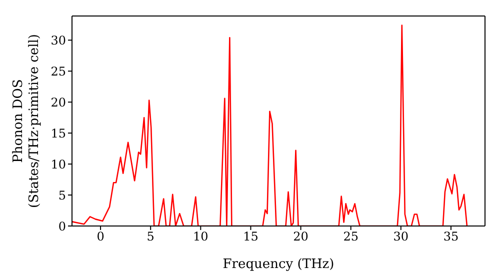 The height and width of the screenshot is (280, 500). Describe the element at coordinates (300, 237) in the screenshot. I see `x-tick-label: 20` at that location.